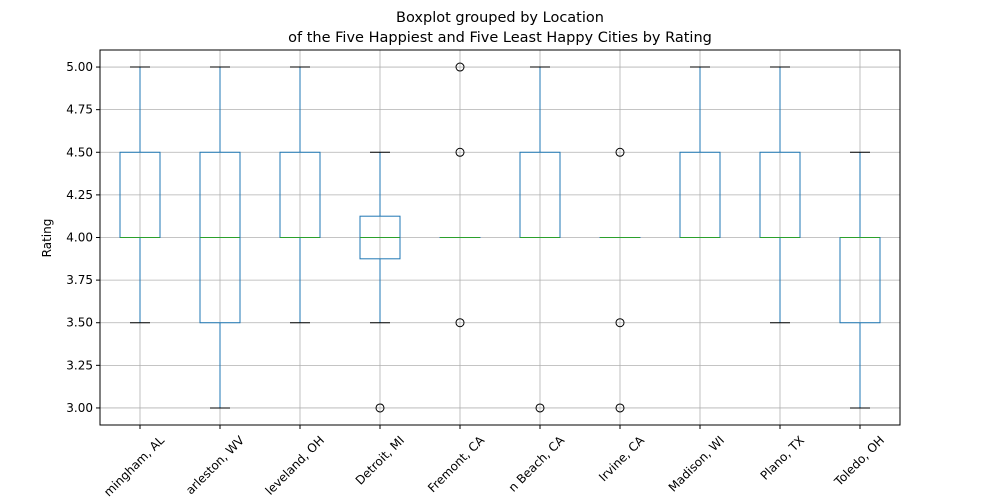 Image resolution: width=1000 pixels, height=500 pixels. Describe the element at coordinates (79, 238) in the screenshot. I see `y-tick-label: 4.00` at that location.